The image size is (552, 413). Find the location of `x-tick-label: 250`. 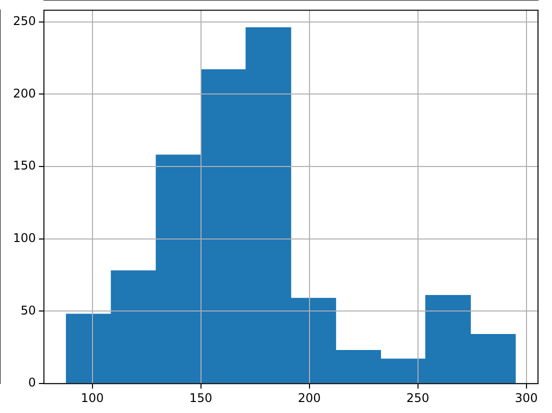

x-tick-label: 250 is located at coordinates (418, 397).